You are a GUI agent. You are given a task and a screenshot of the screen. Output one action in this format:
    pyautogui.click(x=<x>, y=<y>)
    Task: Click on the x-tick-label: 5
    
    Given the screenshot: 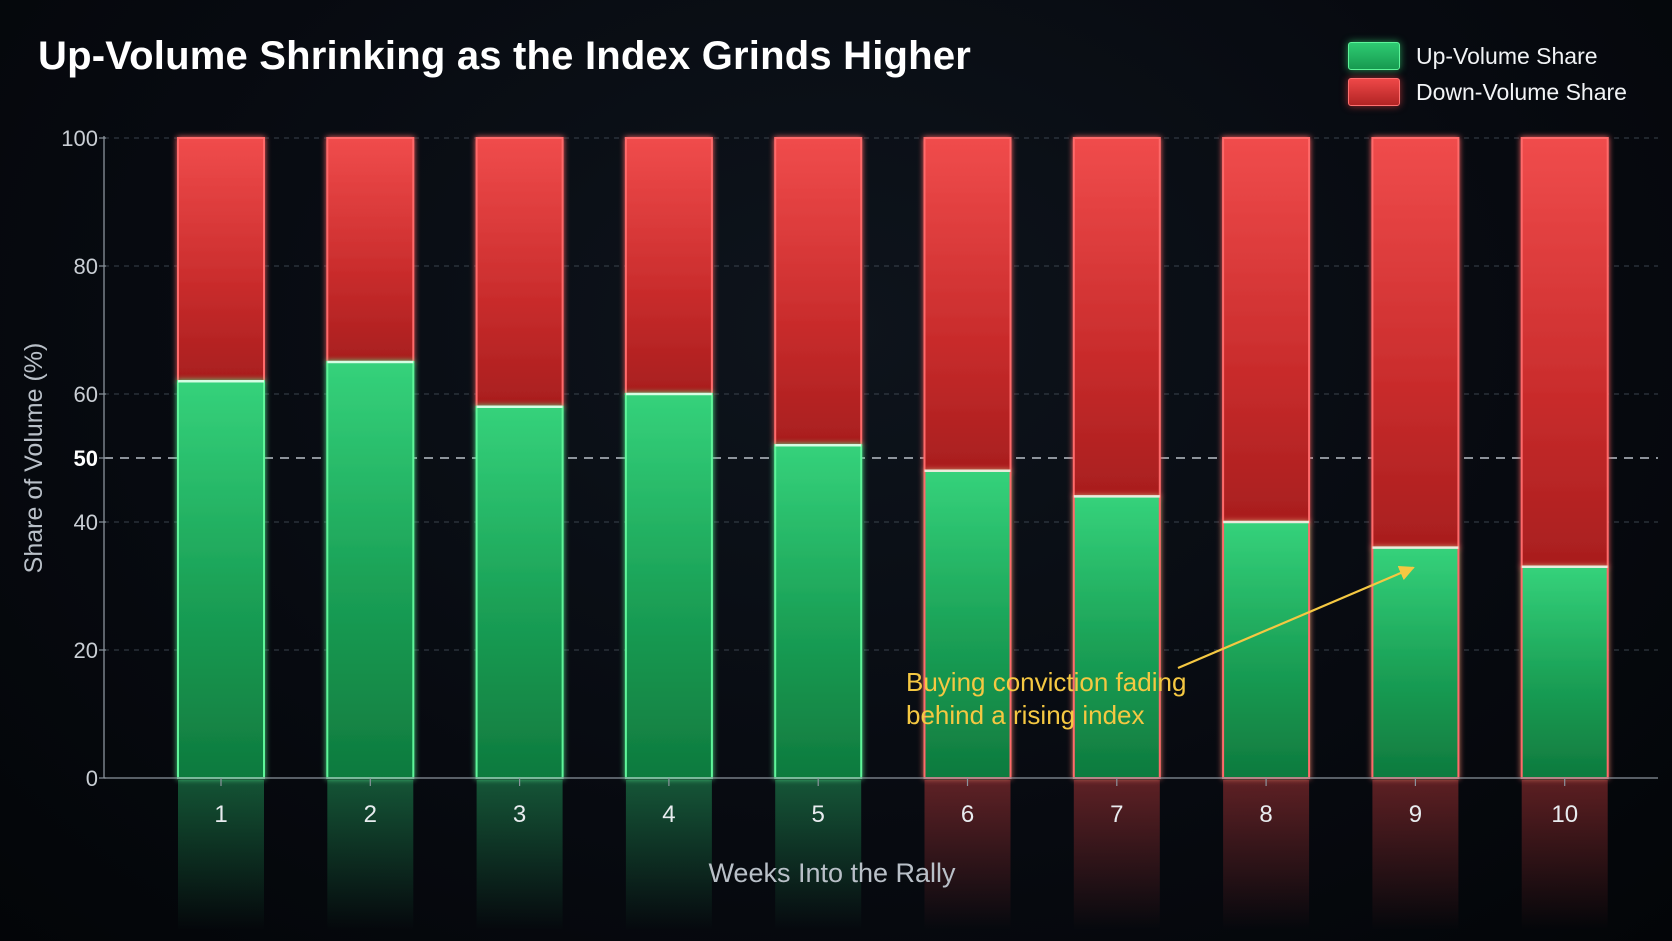 What is the action you would take?
    pyautogui.click(x=818, y=814)
    